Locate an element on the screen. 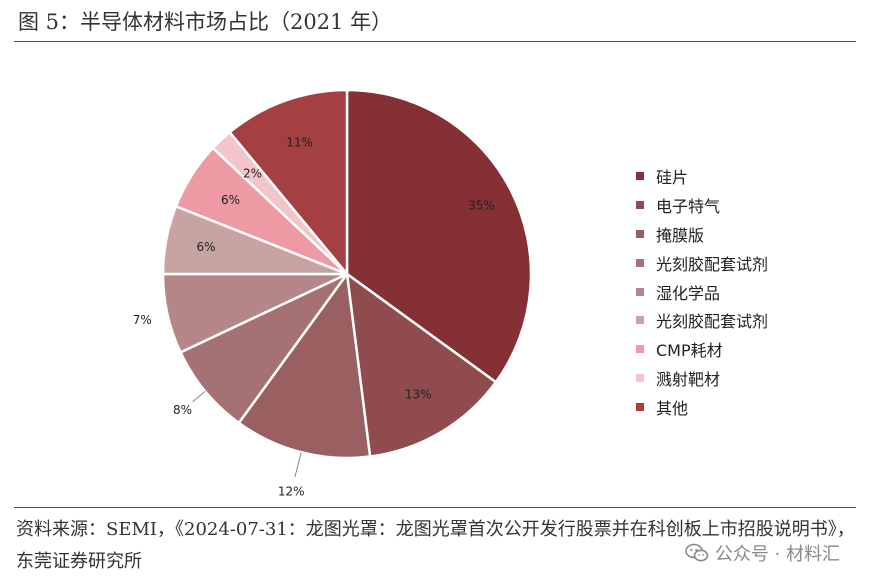 This screenshot has height=585, width=870. legend-label: CMP耗材 is located at coordinates (689, 351).